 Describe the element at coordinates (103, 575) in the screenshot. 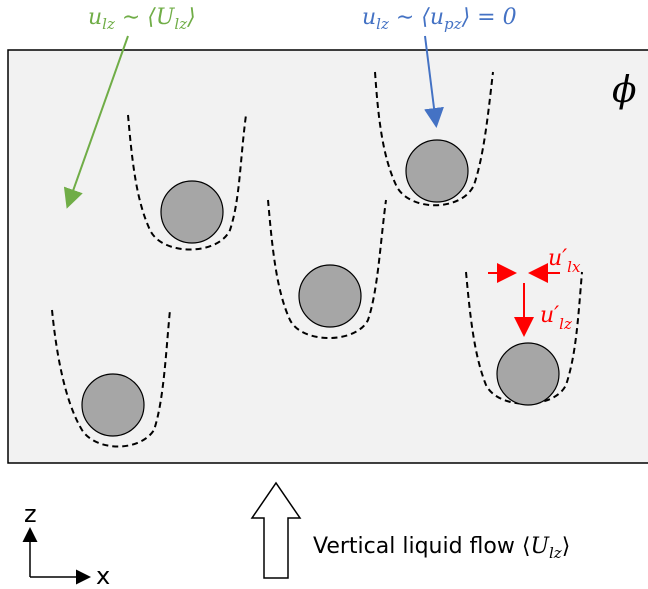

I see `axis-label-x: x` at that location.